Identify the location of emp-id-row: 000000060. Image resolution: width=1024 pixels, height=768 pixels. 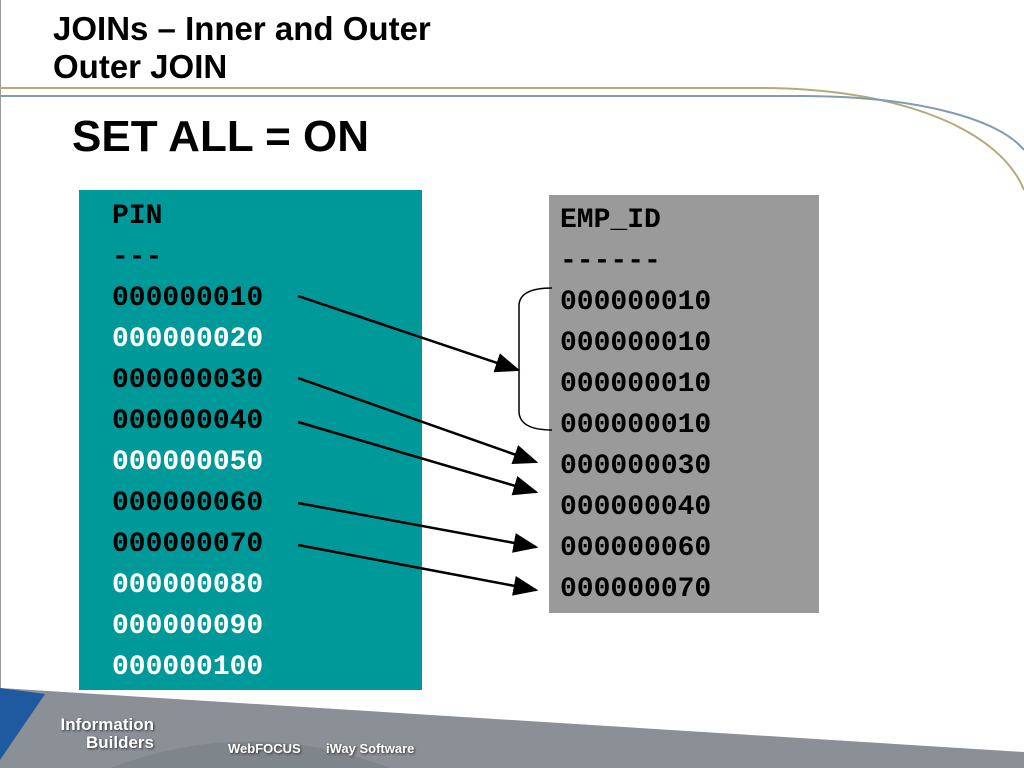
(636, 548).